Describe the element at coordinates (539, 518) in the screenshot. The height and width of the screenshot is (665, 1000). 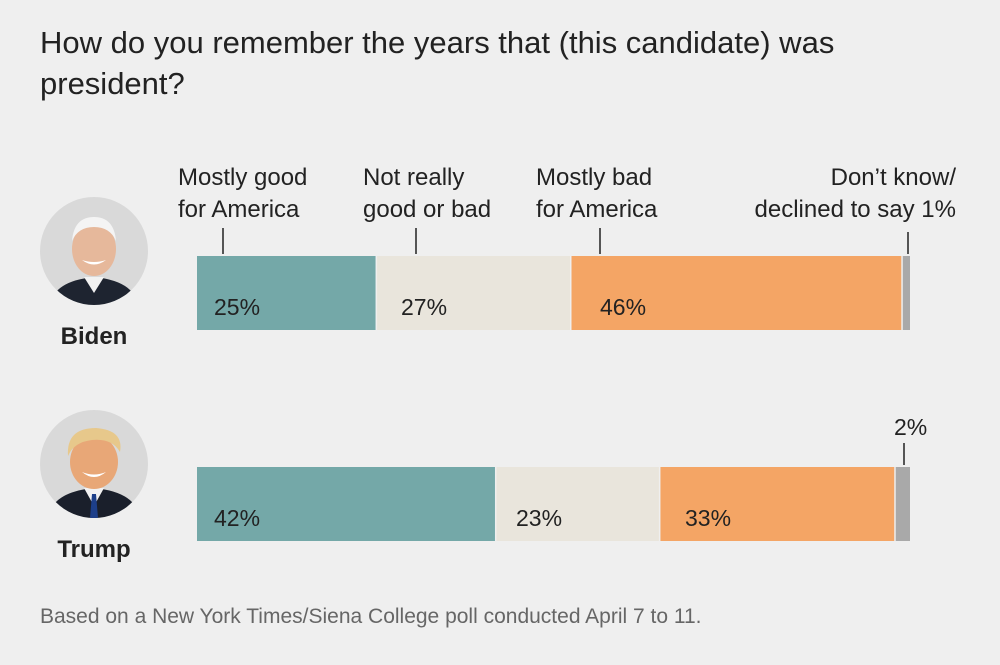
I see `data-label-trump-not-really: 23%` at that location.